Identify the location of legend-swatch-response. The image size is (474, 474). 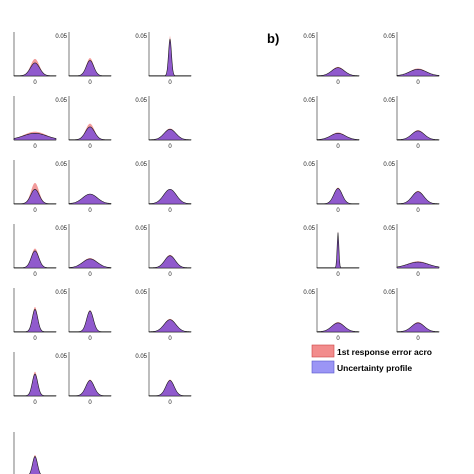
(323, 351).